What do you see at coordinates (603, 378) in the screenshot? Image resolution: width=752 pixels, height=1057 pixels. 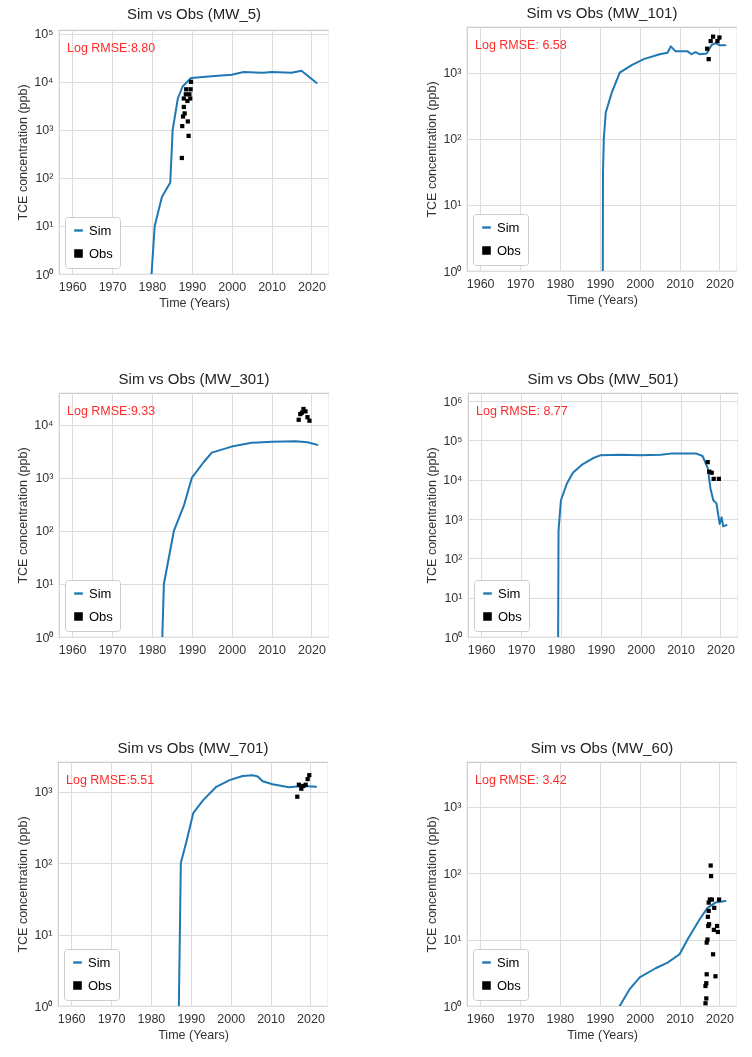 I see `chart-title: Sim vs Obs (MW_501)` at bounding box center [603, 378].